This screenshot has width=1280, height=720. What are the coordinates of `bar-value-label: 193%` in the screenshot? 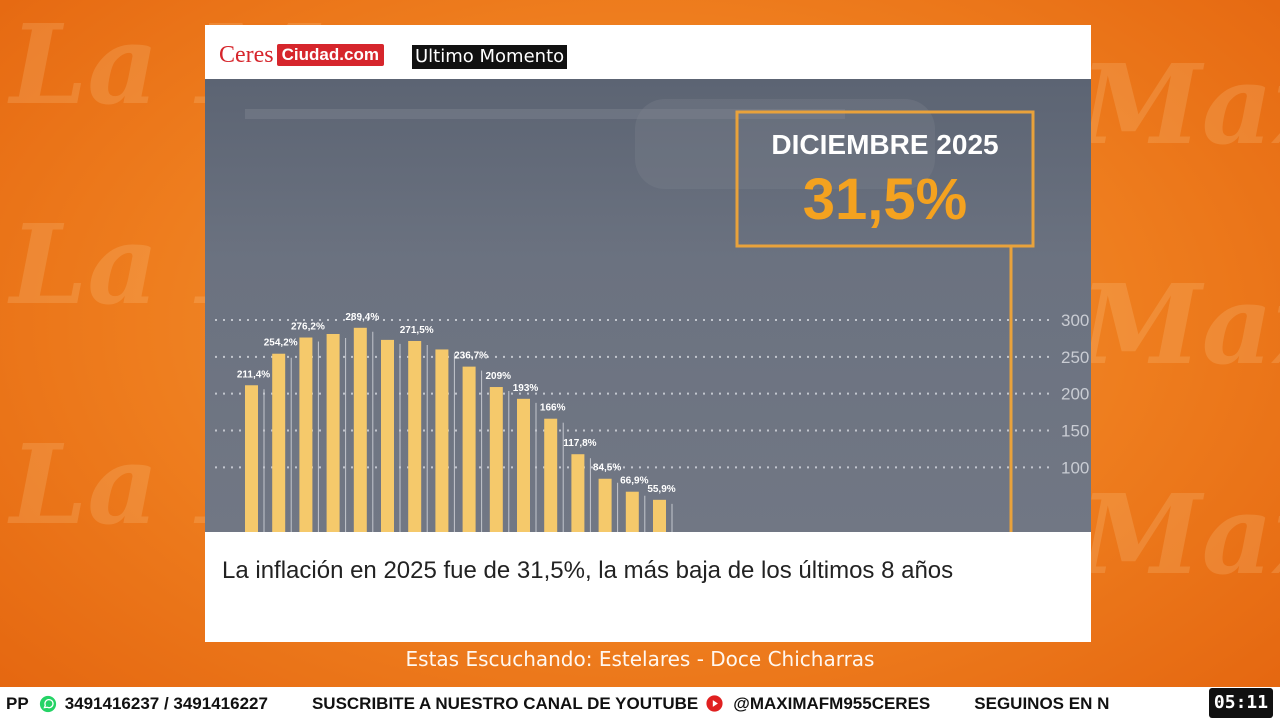 It's located at (526, 388).